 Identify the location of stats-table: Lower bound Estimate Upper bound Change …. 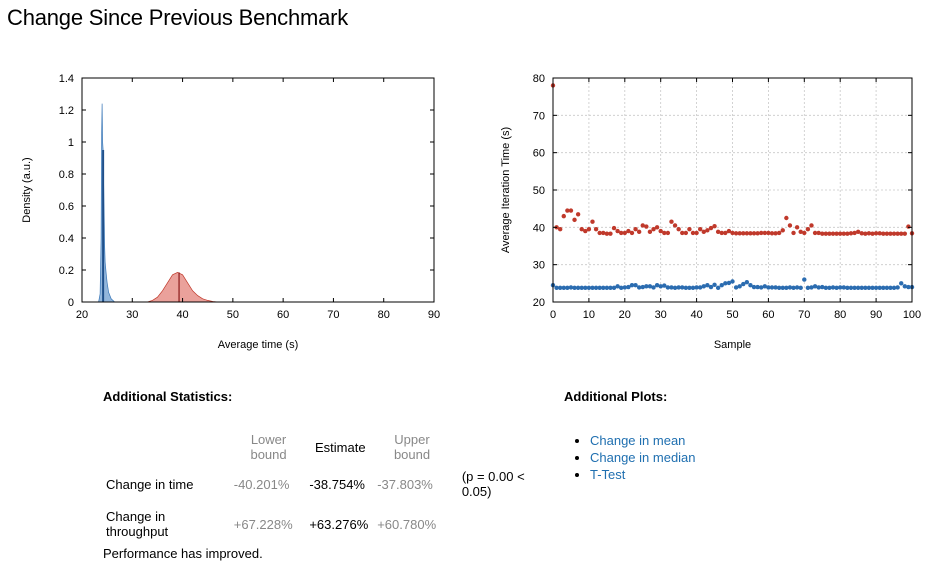
(323, 487).